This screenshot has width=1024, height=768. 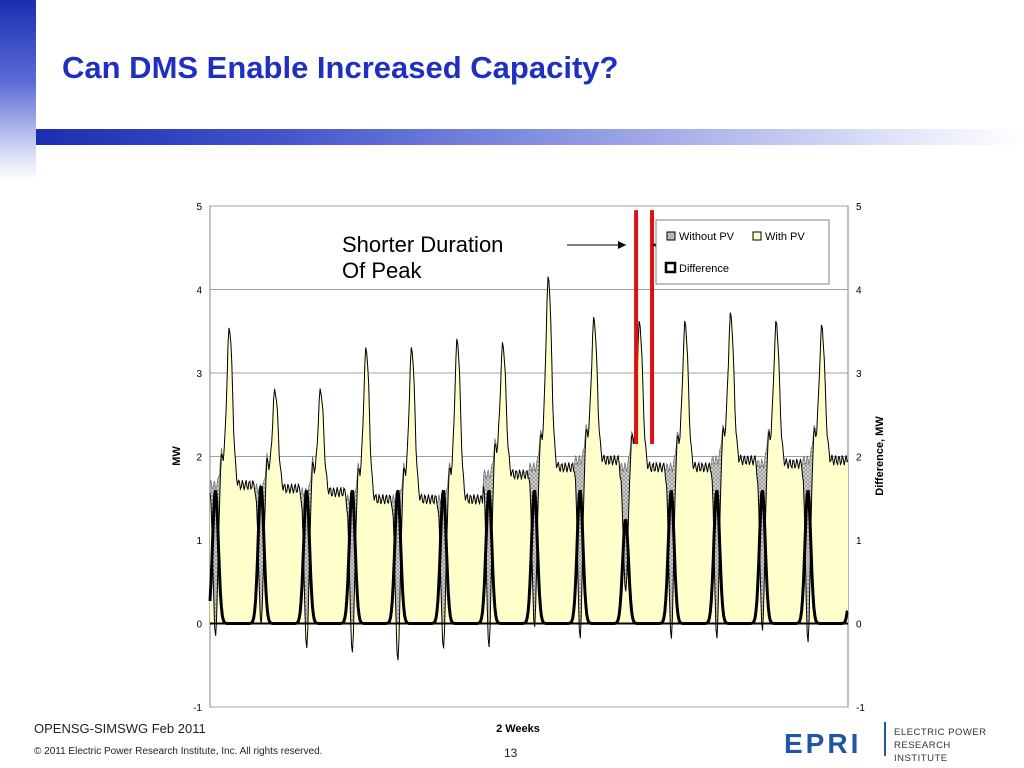 I want to click on y2-axis-title: Difference, MW, so click(x=880, y=456).